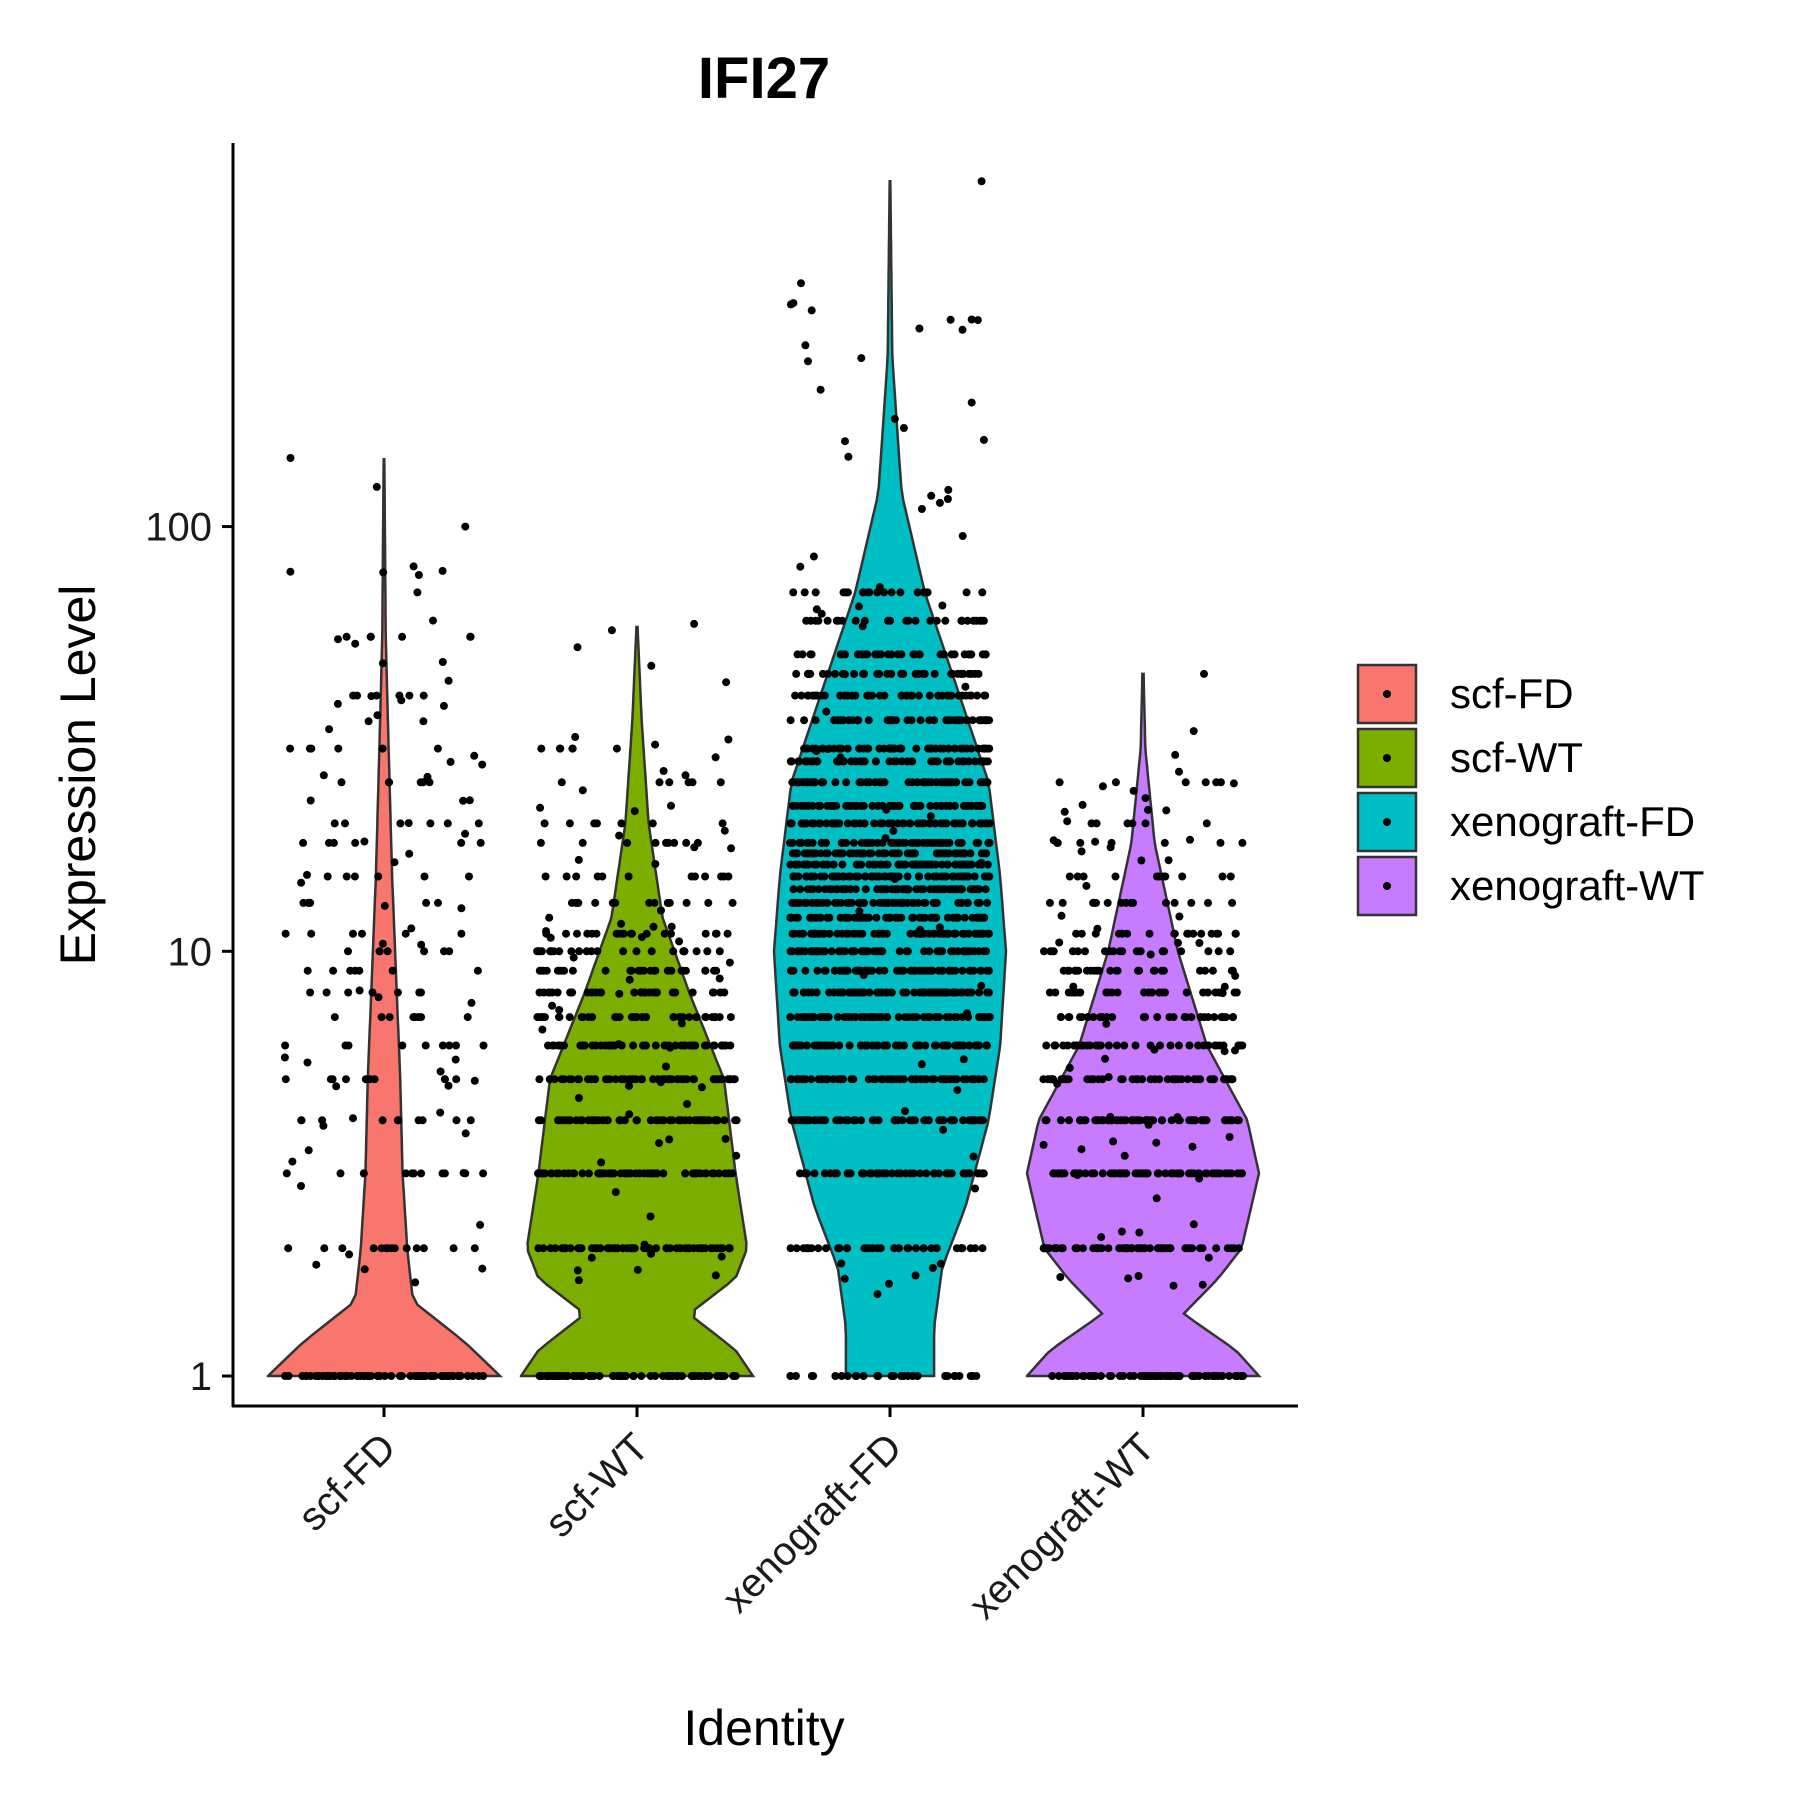 The image size is (1800, 1800). What do you see at coordinates (812, 1523) in the screenshot?
I see `x-tick-label: xenograft-FD` at bounding box center [812, 1523].